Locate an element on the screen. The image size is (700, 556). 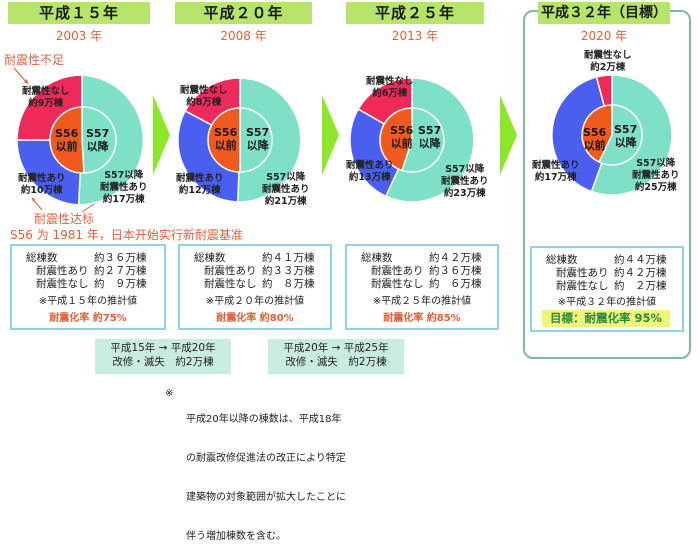
annotation-insufficient: 耐震性不足 is located at coordinates (34, 60).